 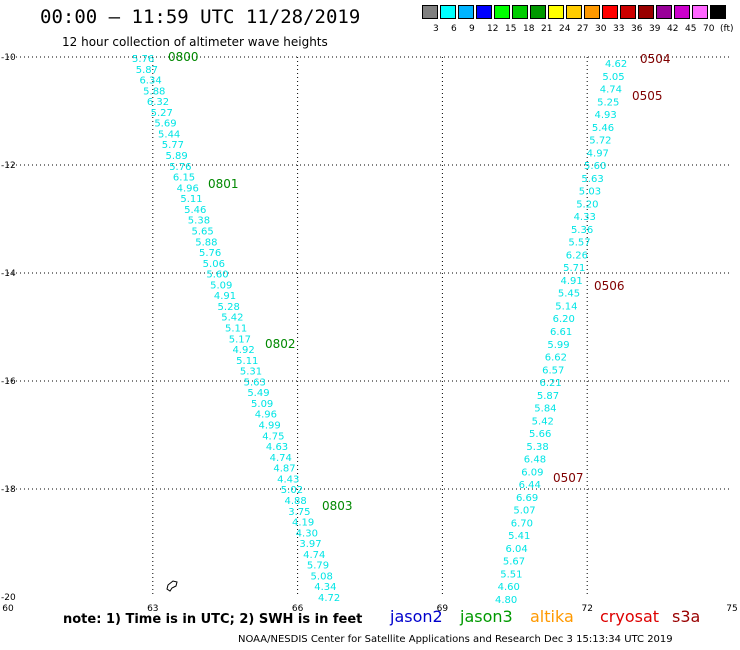 What do you see at coordinates (454, 29) in the screenshot?
I see `legend-label: 6` at bounding box center [454, 29].